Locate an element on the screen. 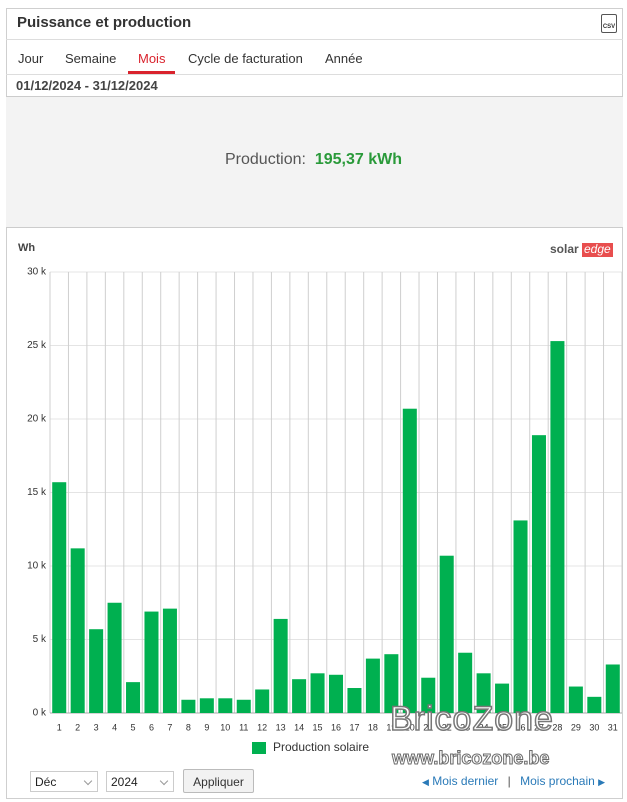  x-tick-label: 19 is located at coordinates (391, 727).